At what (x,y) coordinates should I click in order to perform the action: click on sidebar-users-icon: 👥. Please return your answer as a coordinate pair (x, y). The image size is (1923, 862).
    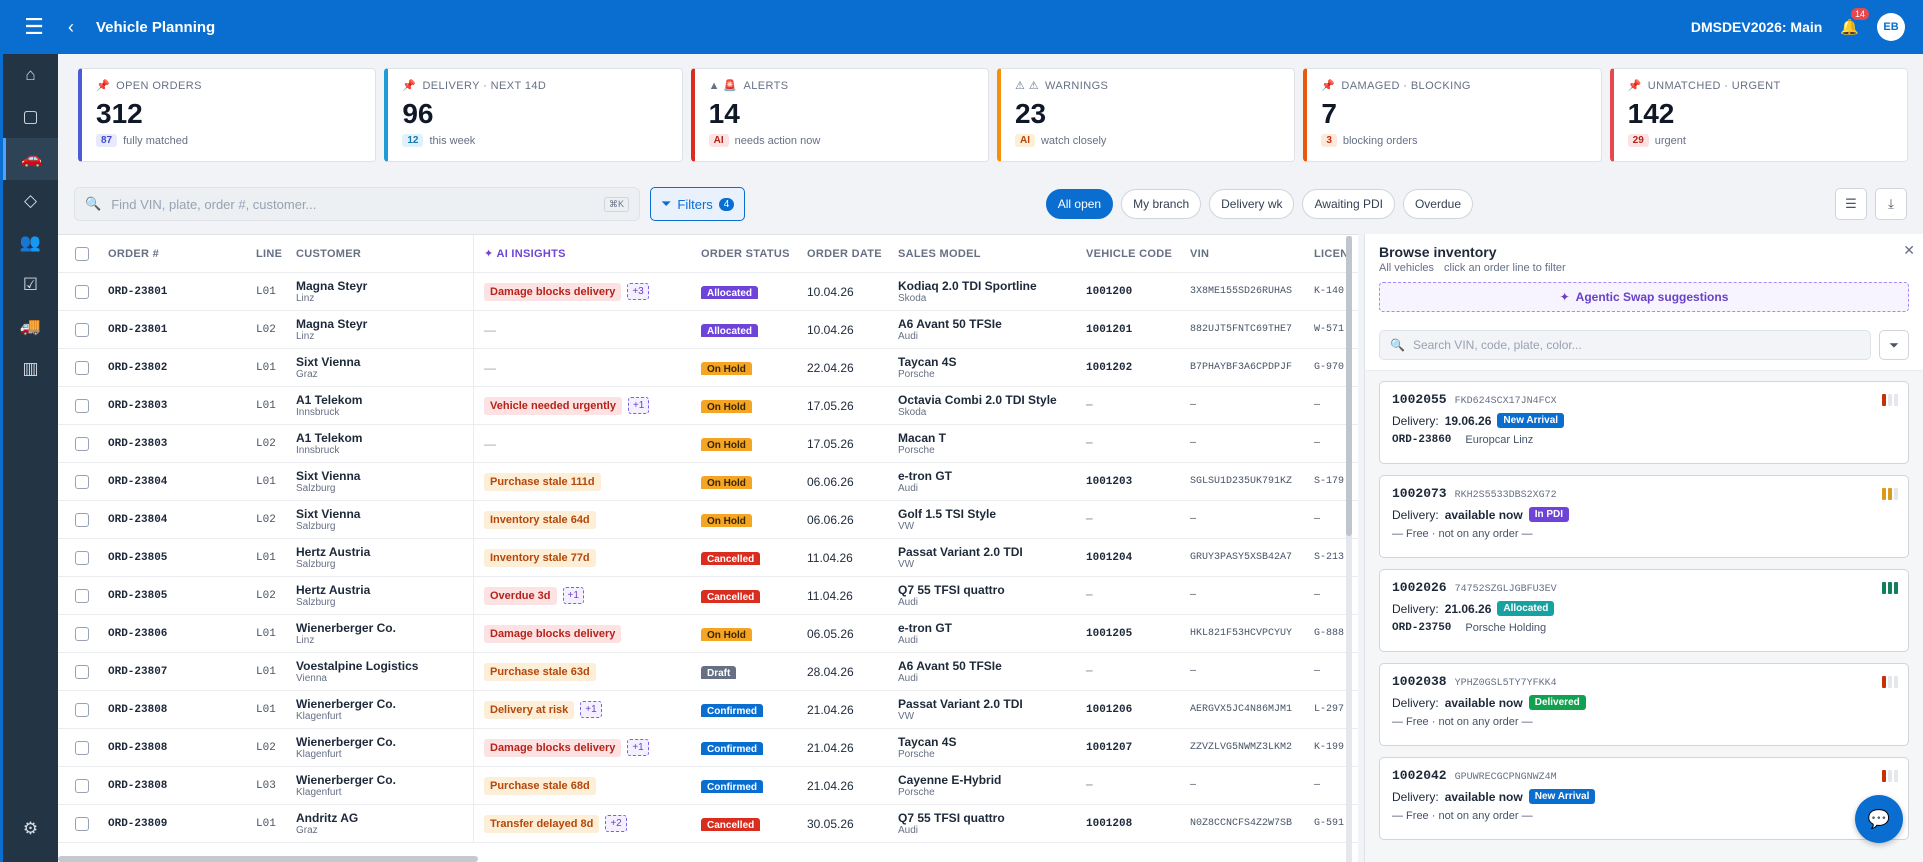
    Looking at the image, I should click on (30, 242).